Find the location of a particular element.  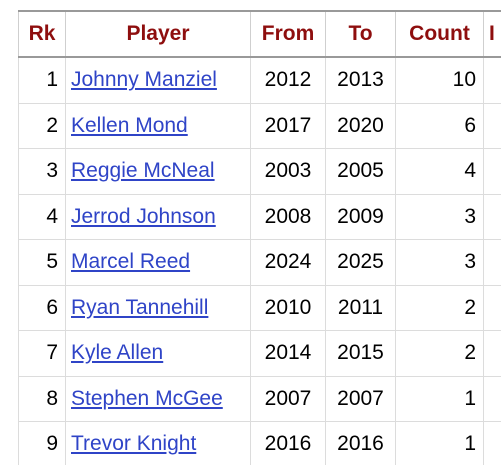

rank-cell: 2 is located at coordinates (42, 125).